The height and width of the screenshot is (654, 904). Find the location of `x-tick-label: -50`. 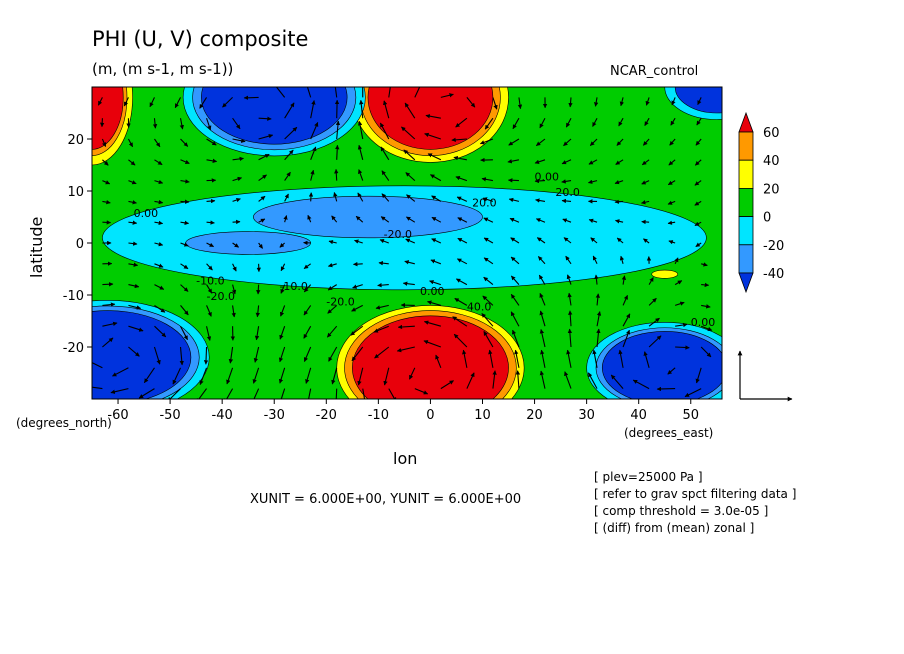

x-tick-label: -50 is located at coordinates (169, 415).